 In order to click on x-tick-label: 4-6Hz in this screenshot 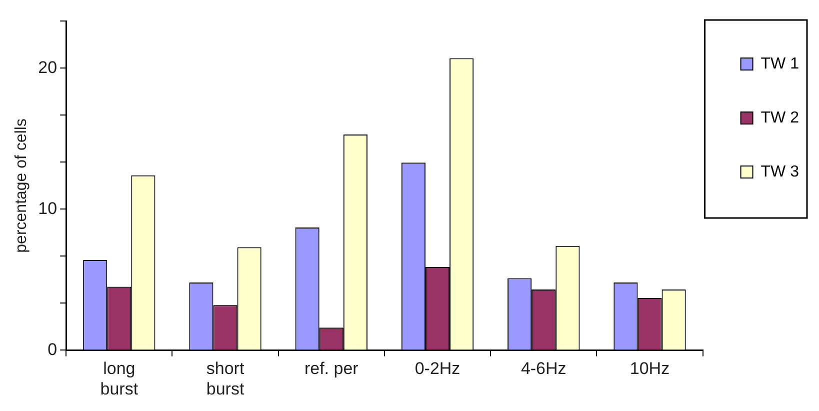, I will do `click(543, 368)`.